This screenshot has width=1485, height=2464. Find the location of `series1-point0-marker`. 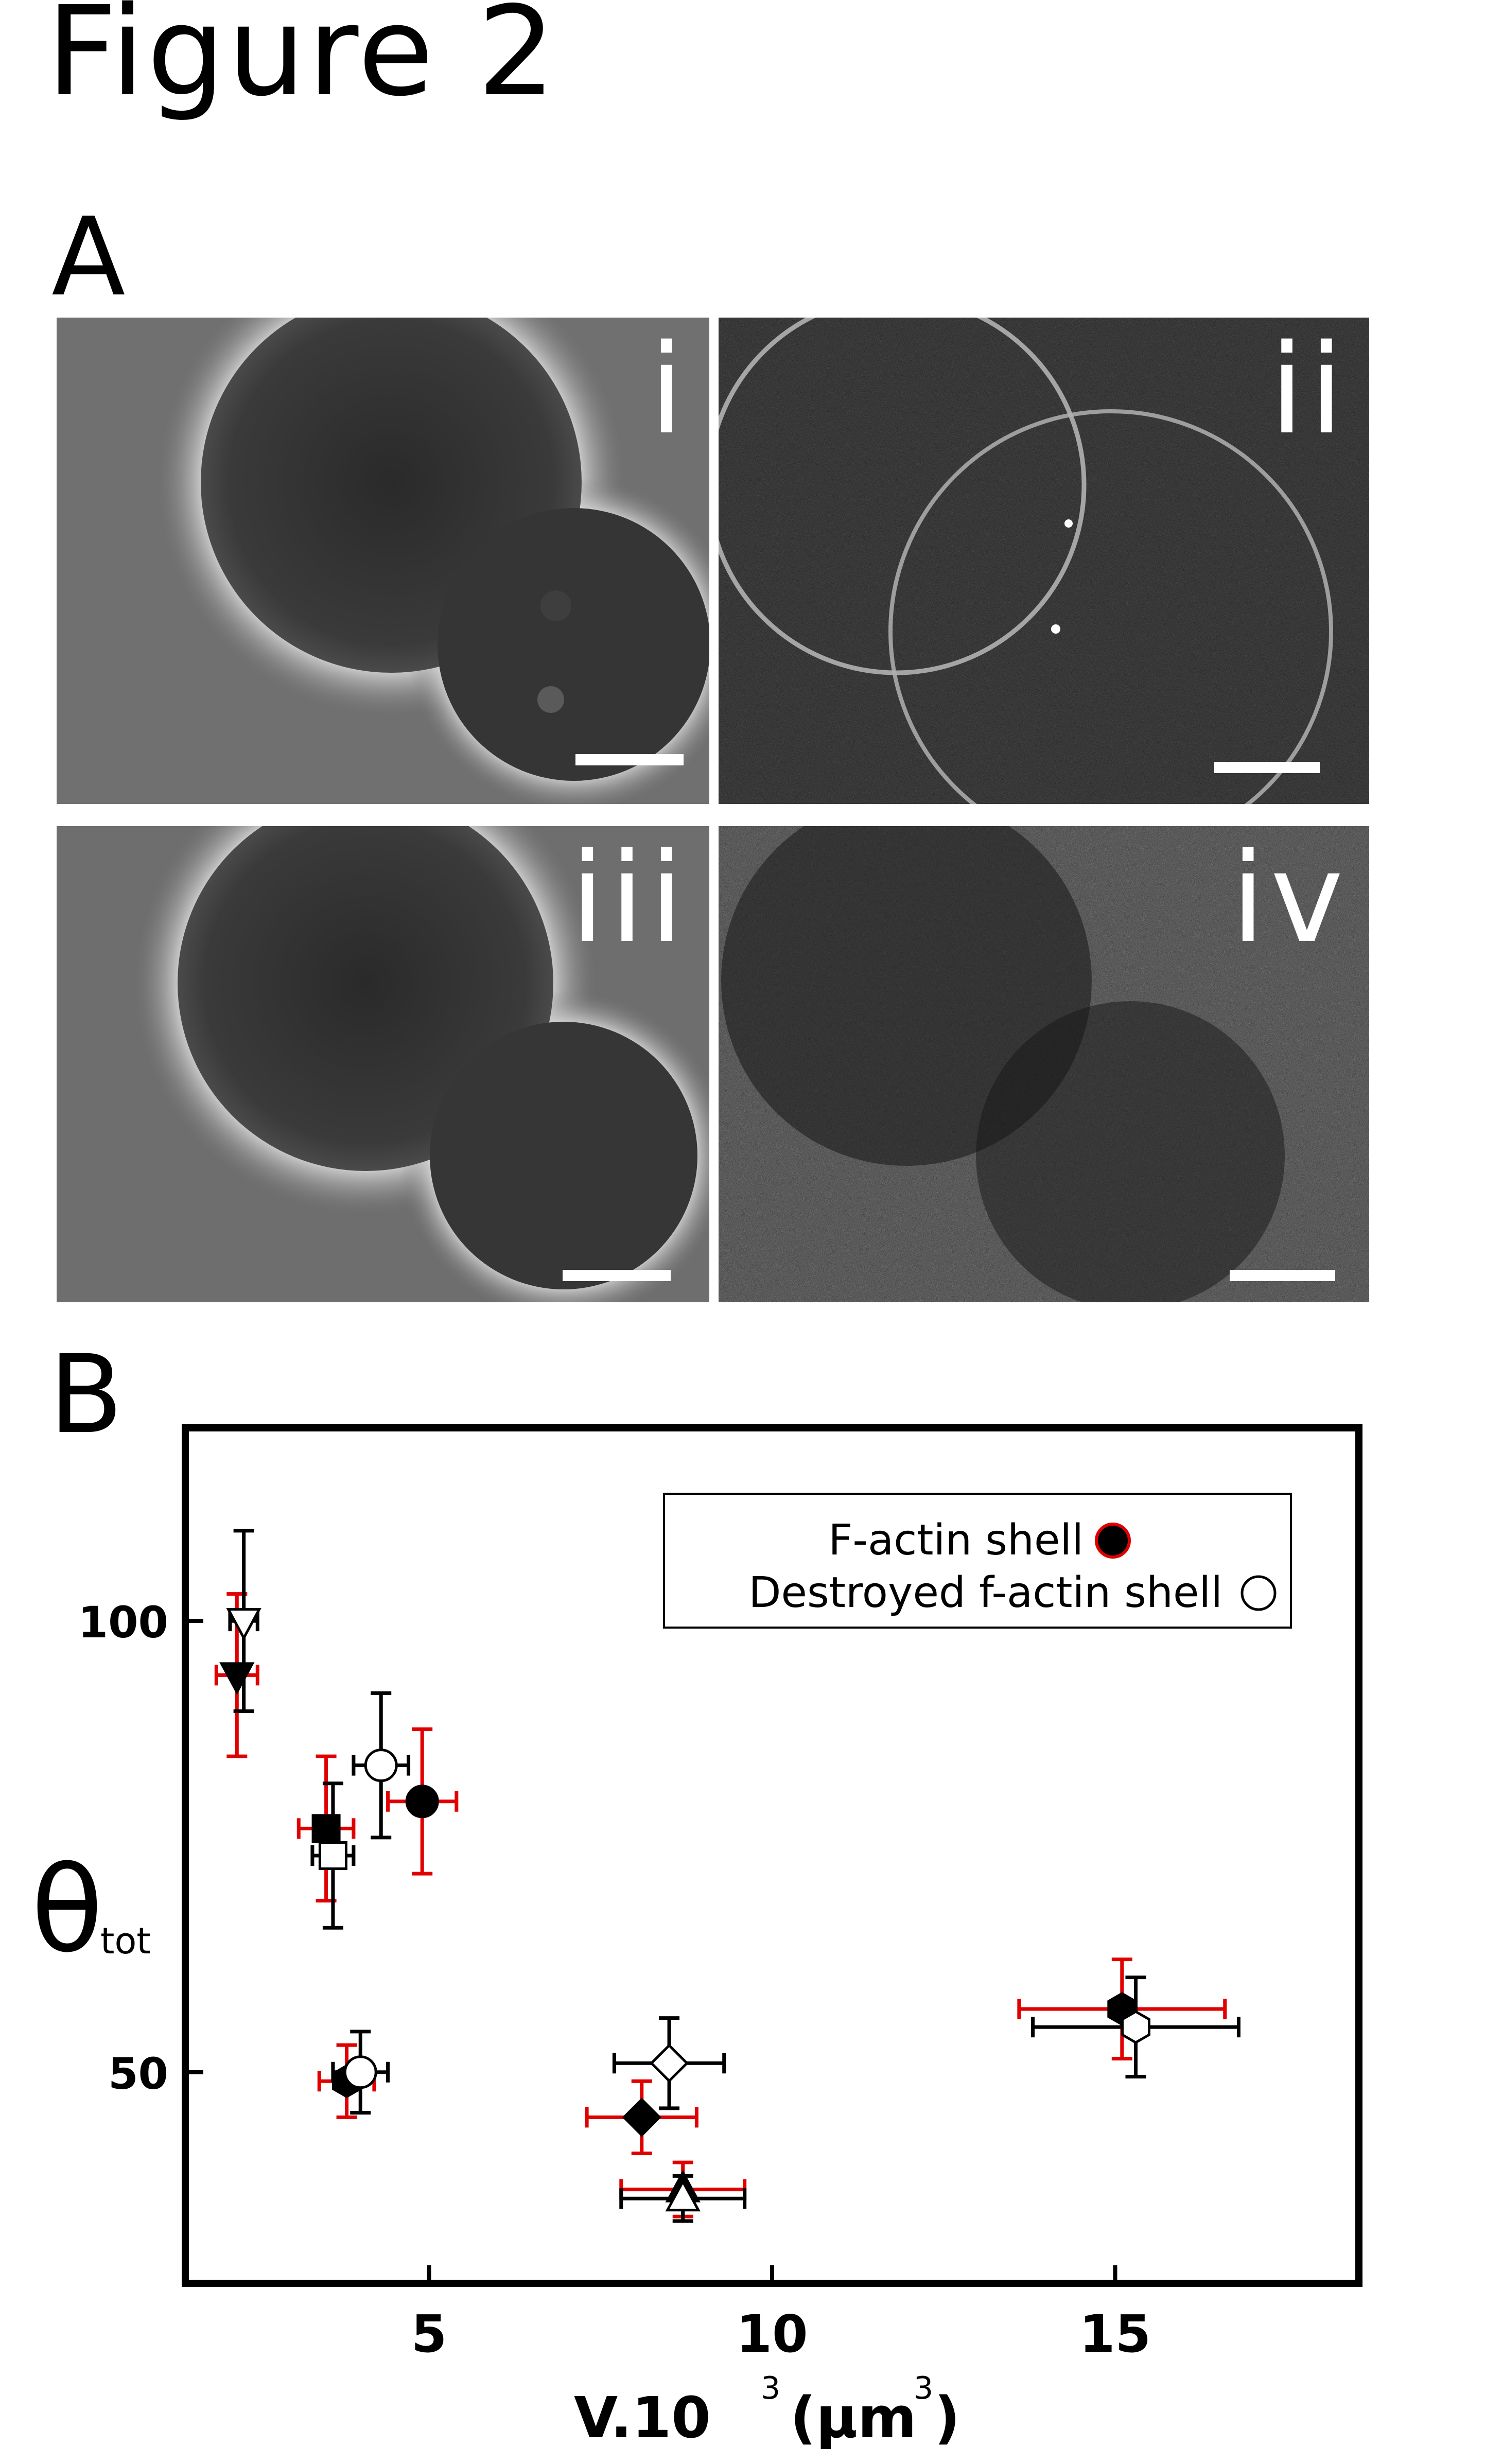

series1-point0-marker is located at coordinates (243, 1624).